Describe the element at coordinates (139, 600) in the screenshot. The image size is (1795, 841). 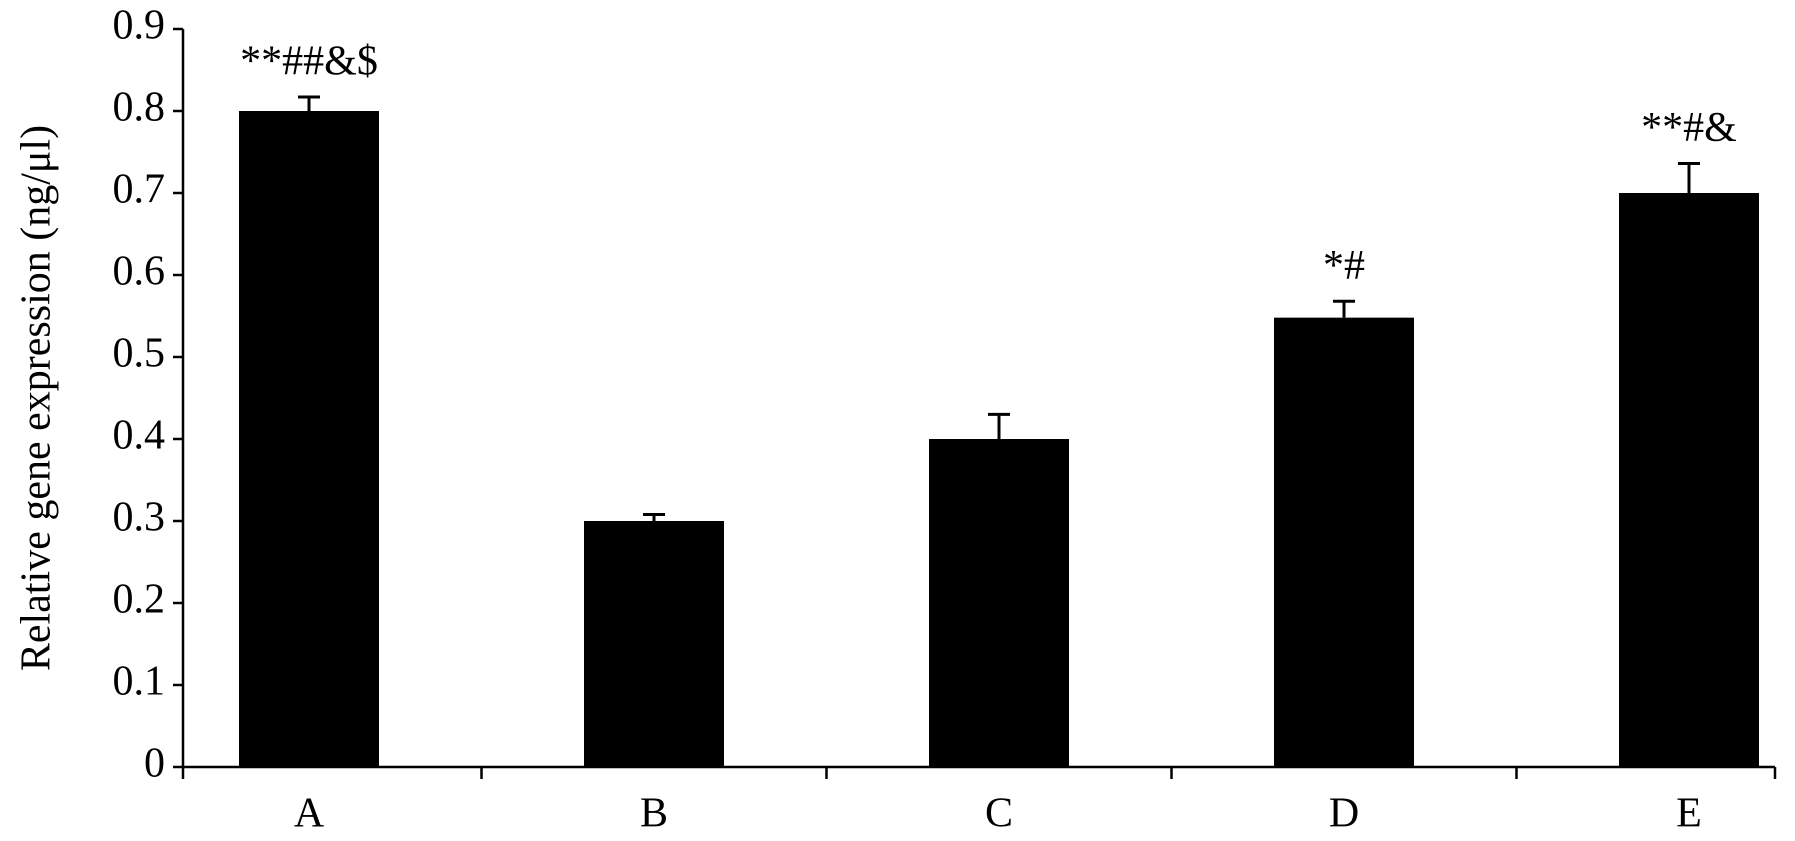
I see `y-tick-label: 0.2` at that location.